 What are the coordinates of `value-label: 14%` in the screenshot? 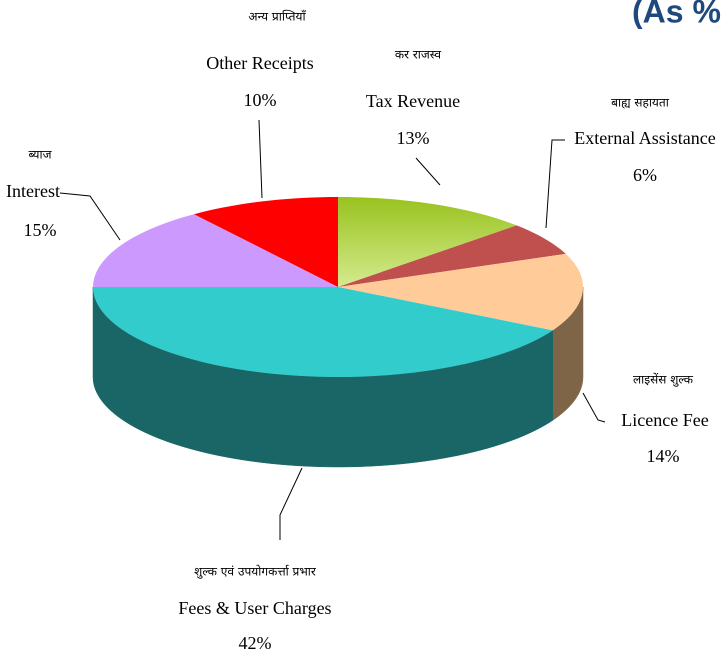 It's located at (663, 456).